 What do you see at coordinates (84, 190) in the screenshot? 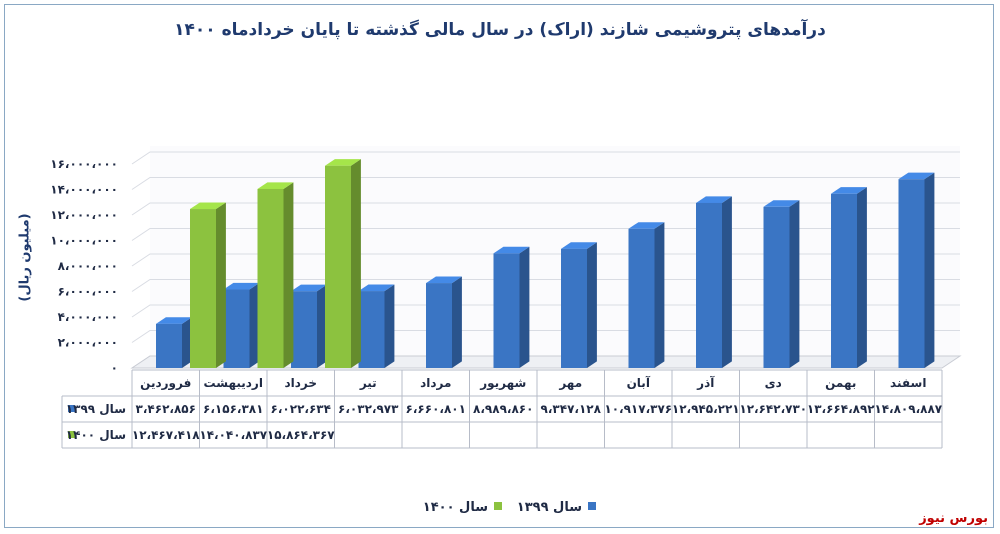
I see `y-tick-label: ۱۴،۰۰۰،۰۰۰` at bounding box center [84, 190].